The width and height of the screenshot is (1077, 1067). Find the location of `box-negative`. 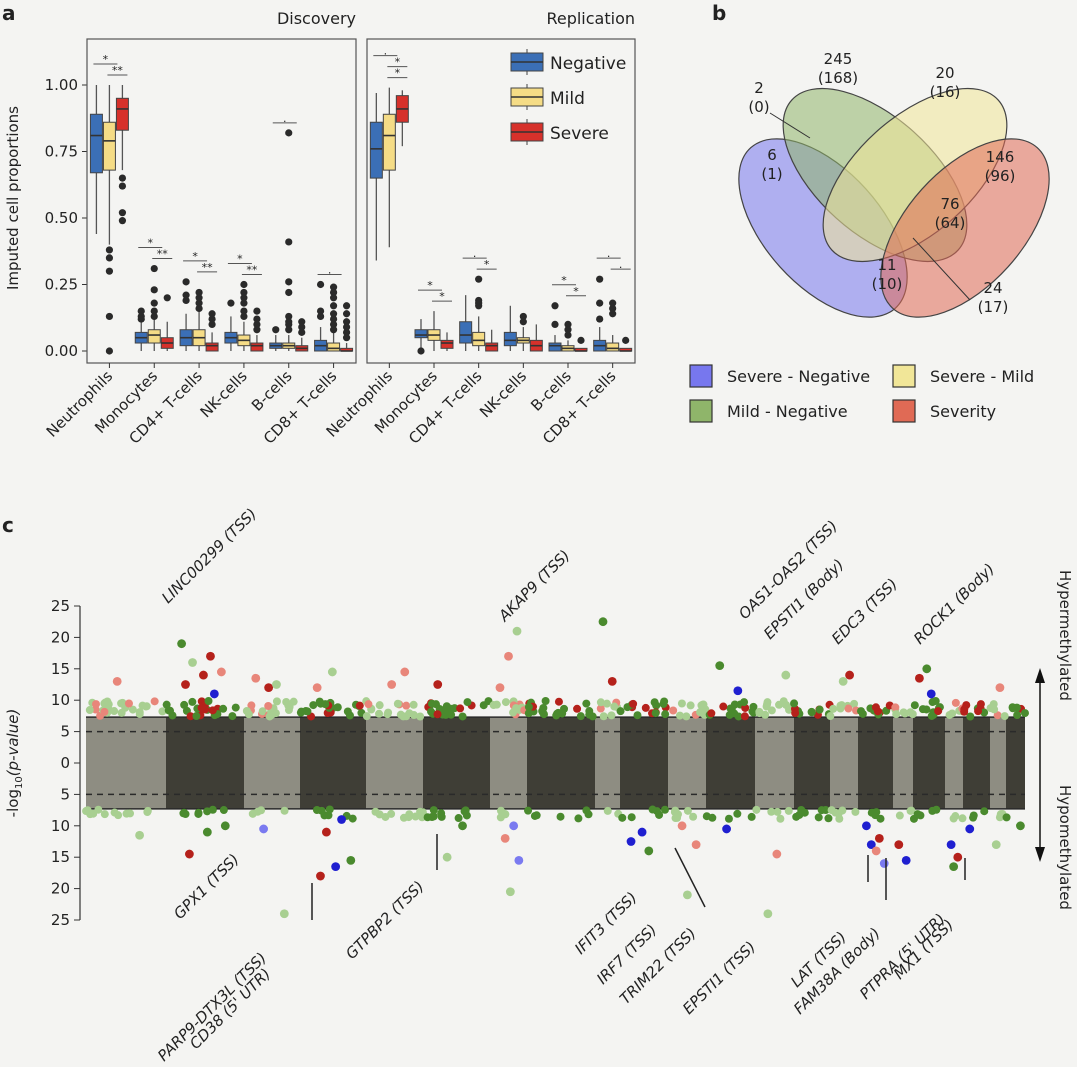

box-negative is located at coordinates (600, 313).